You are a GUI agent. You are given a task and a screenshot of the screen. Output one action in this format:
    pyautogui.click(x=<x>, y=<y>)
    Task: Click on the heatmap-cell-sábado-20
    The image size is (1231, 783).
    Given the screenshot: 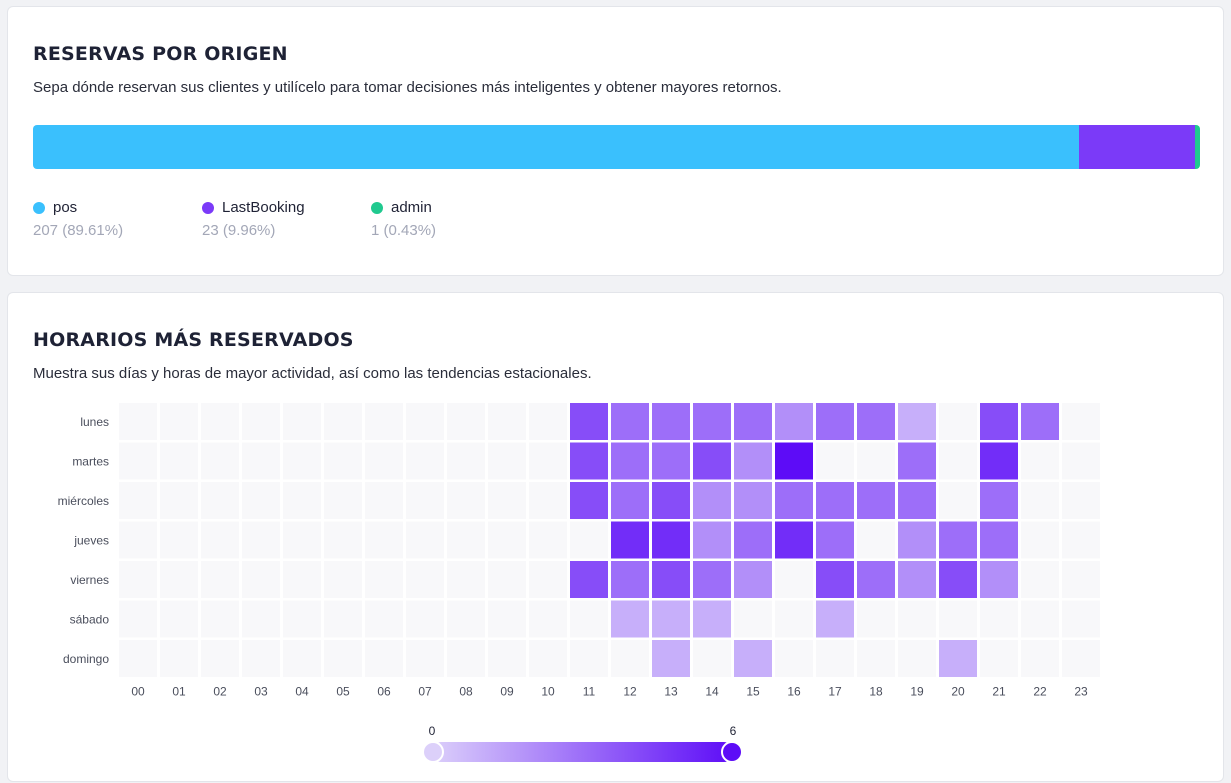 What is the action you would take?
    pyautogui.click(x=958, y=619)
    